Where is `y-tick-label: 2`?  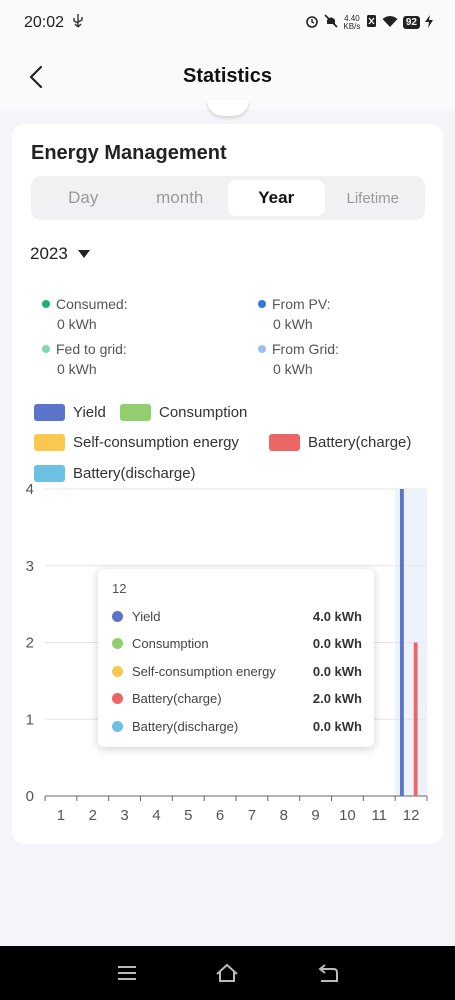 y-tick-label: 2 is located at coordinates (30, 643).